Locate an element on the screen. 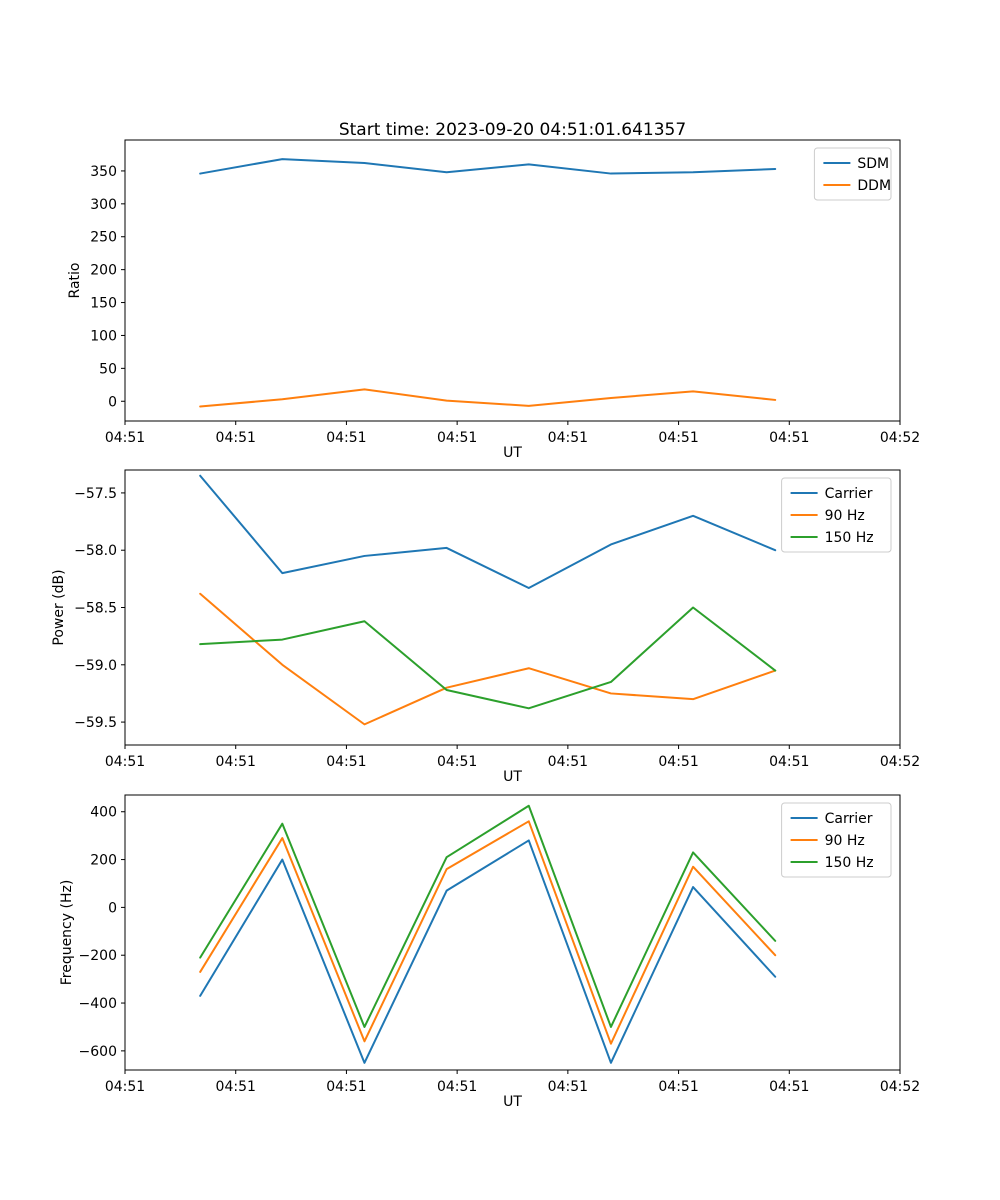 Image resolution: width=1000 pixels, height=1200 pixels. series-line-sdm is located at coordinates (488, 166).